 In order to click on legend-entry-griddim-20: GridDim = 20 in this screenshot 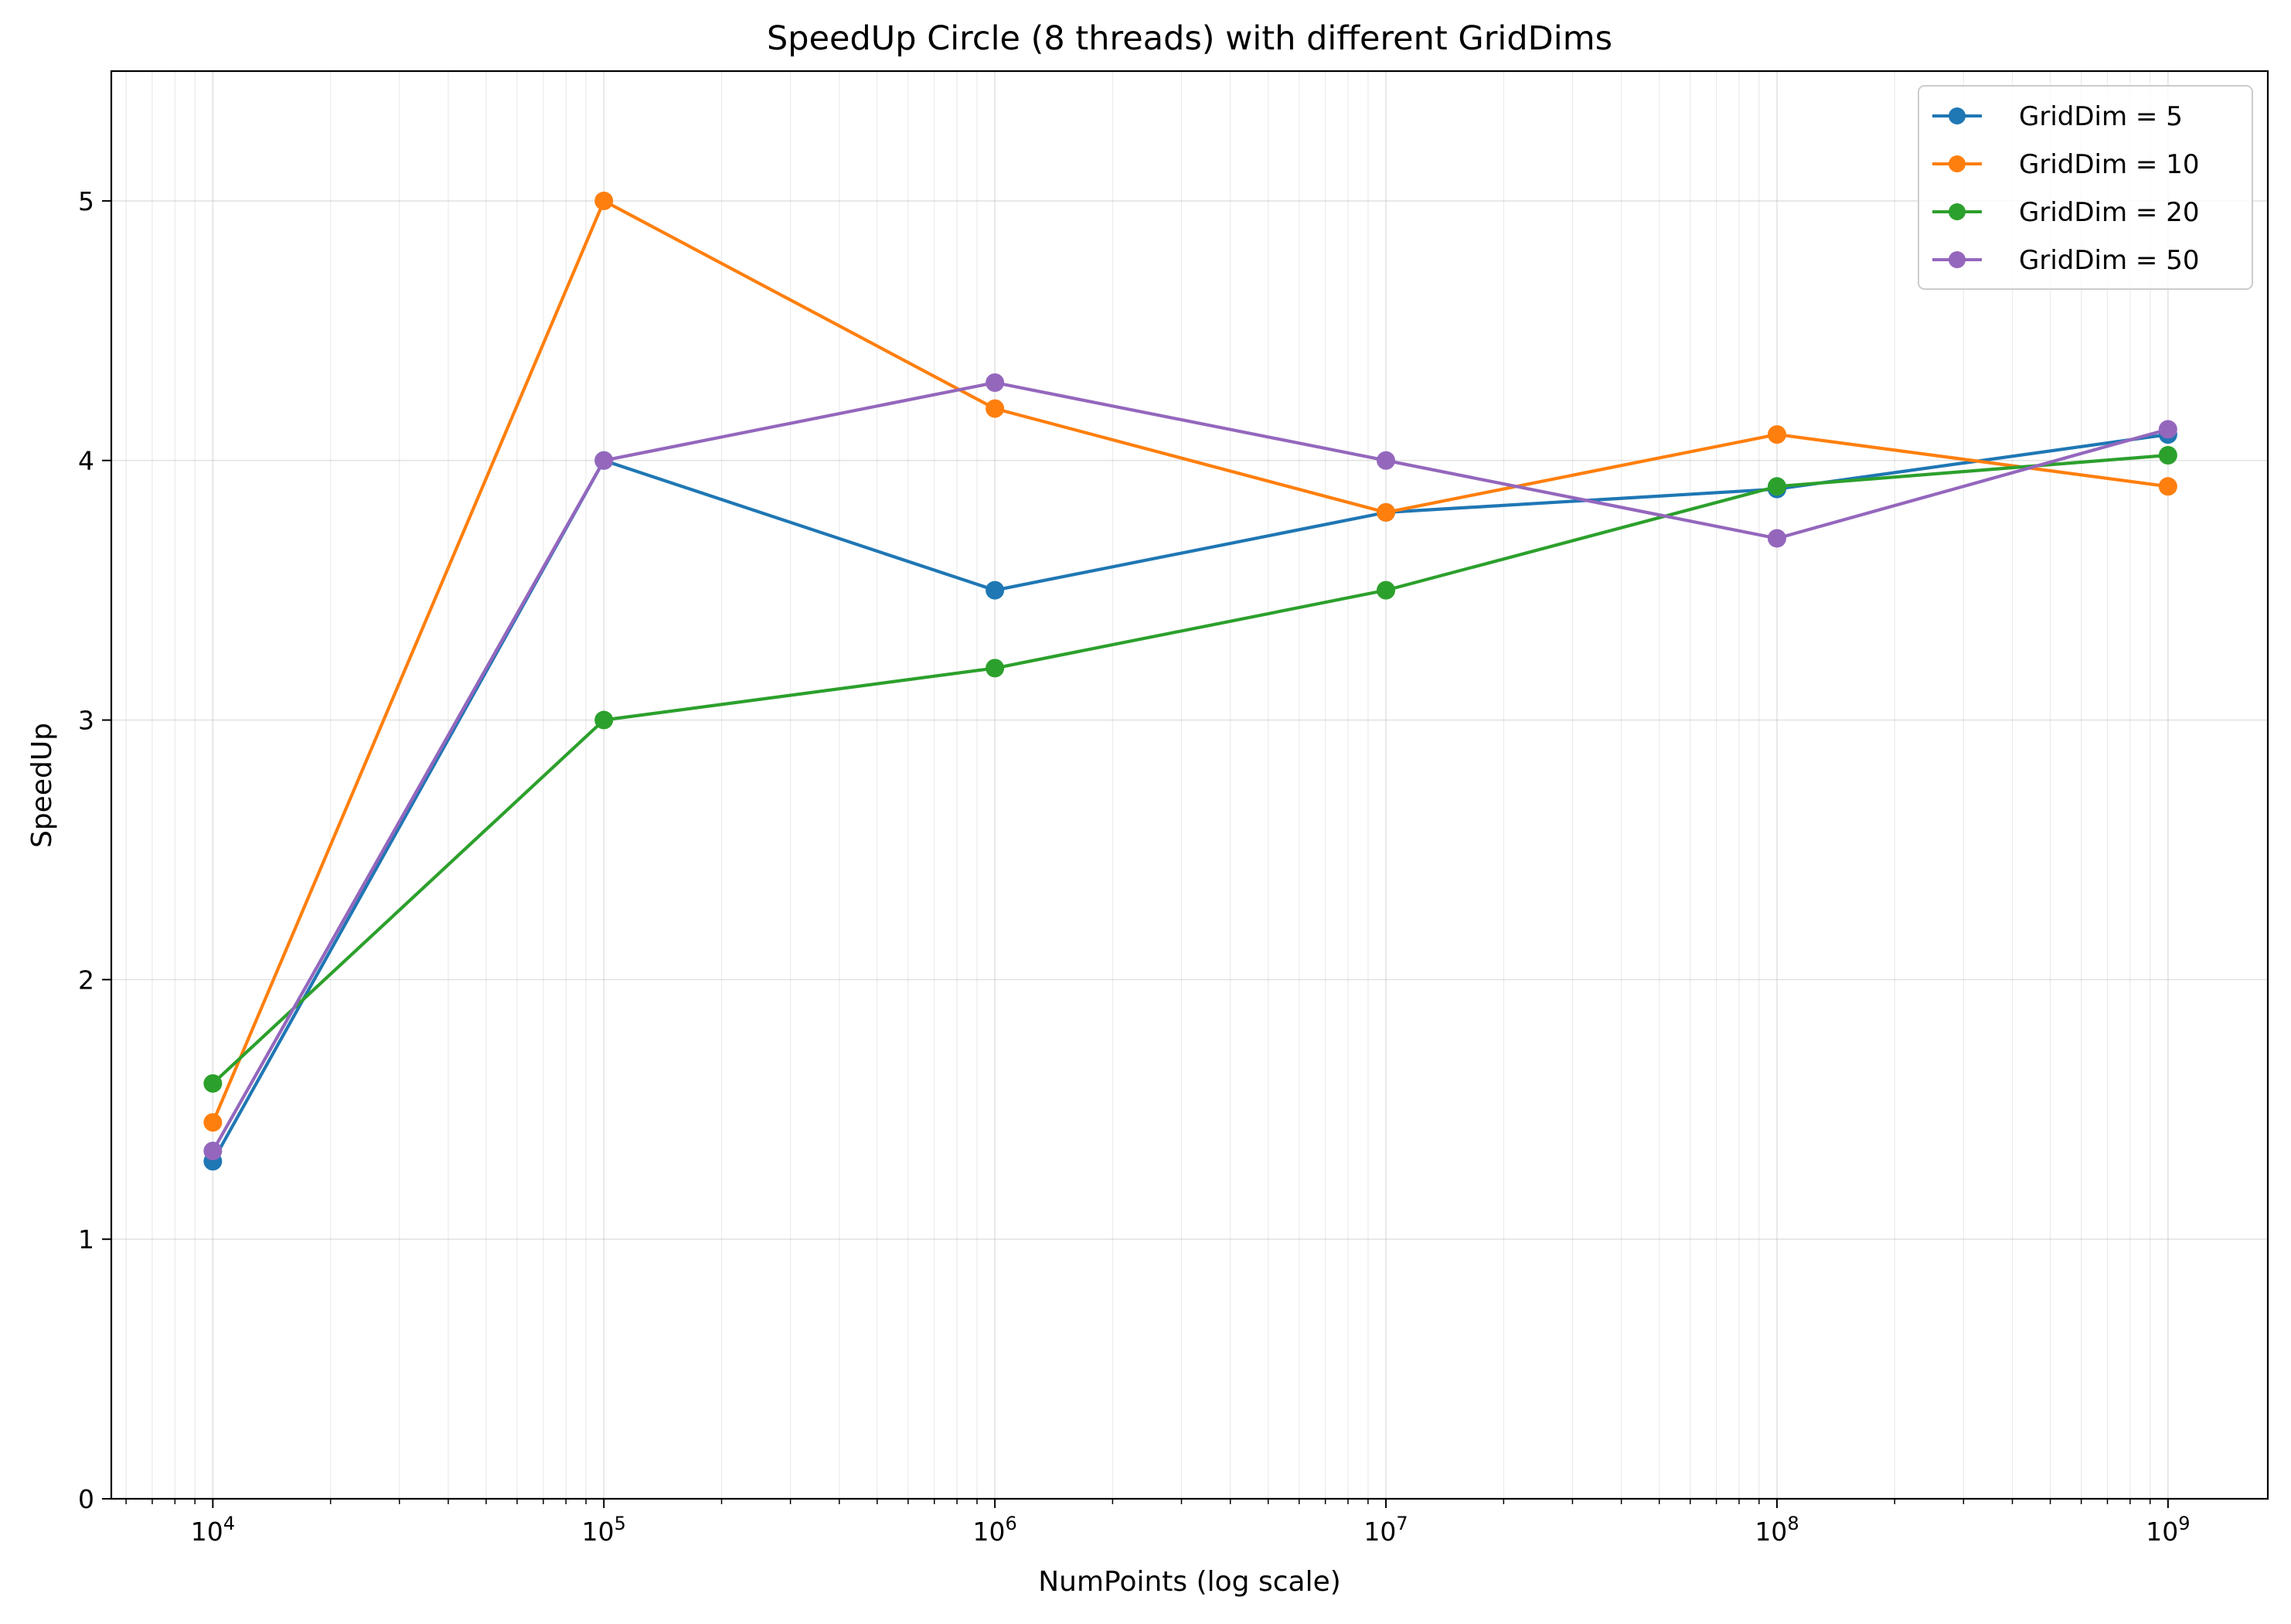, I will do `click(2065, 213)`.